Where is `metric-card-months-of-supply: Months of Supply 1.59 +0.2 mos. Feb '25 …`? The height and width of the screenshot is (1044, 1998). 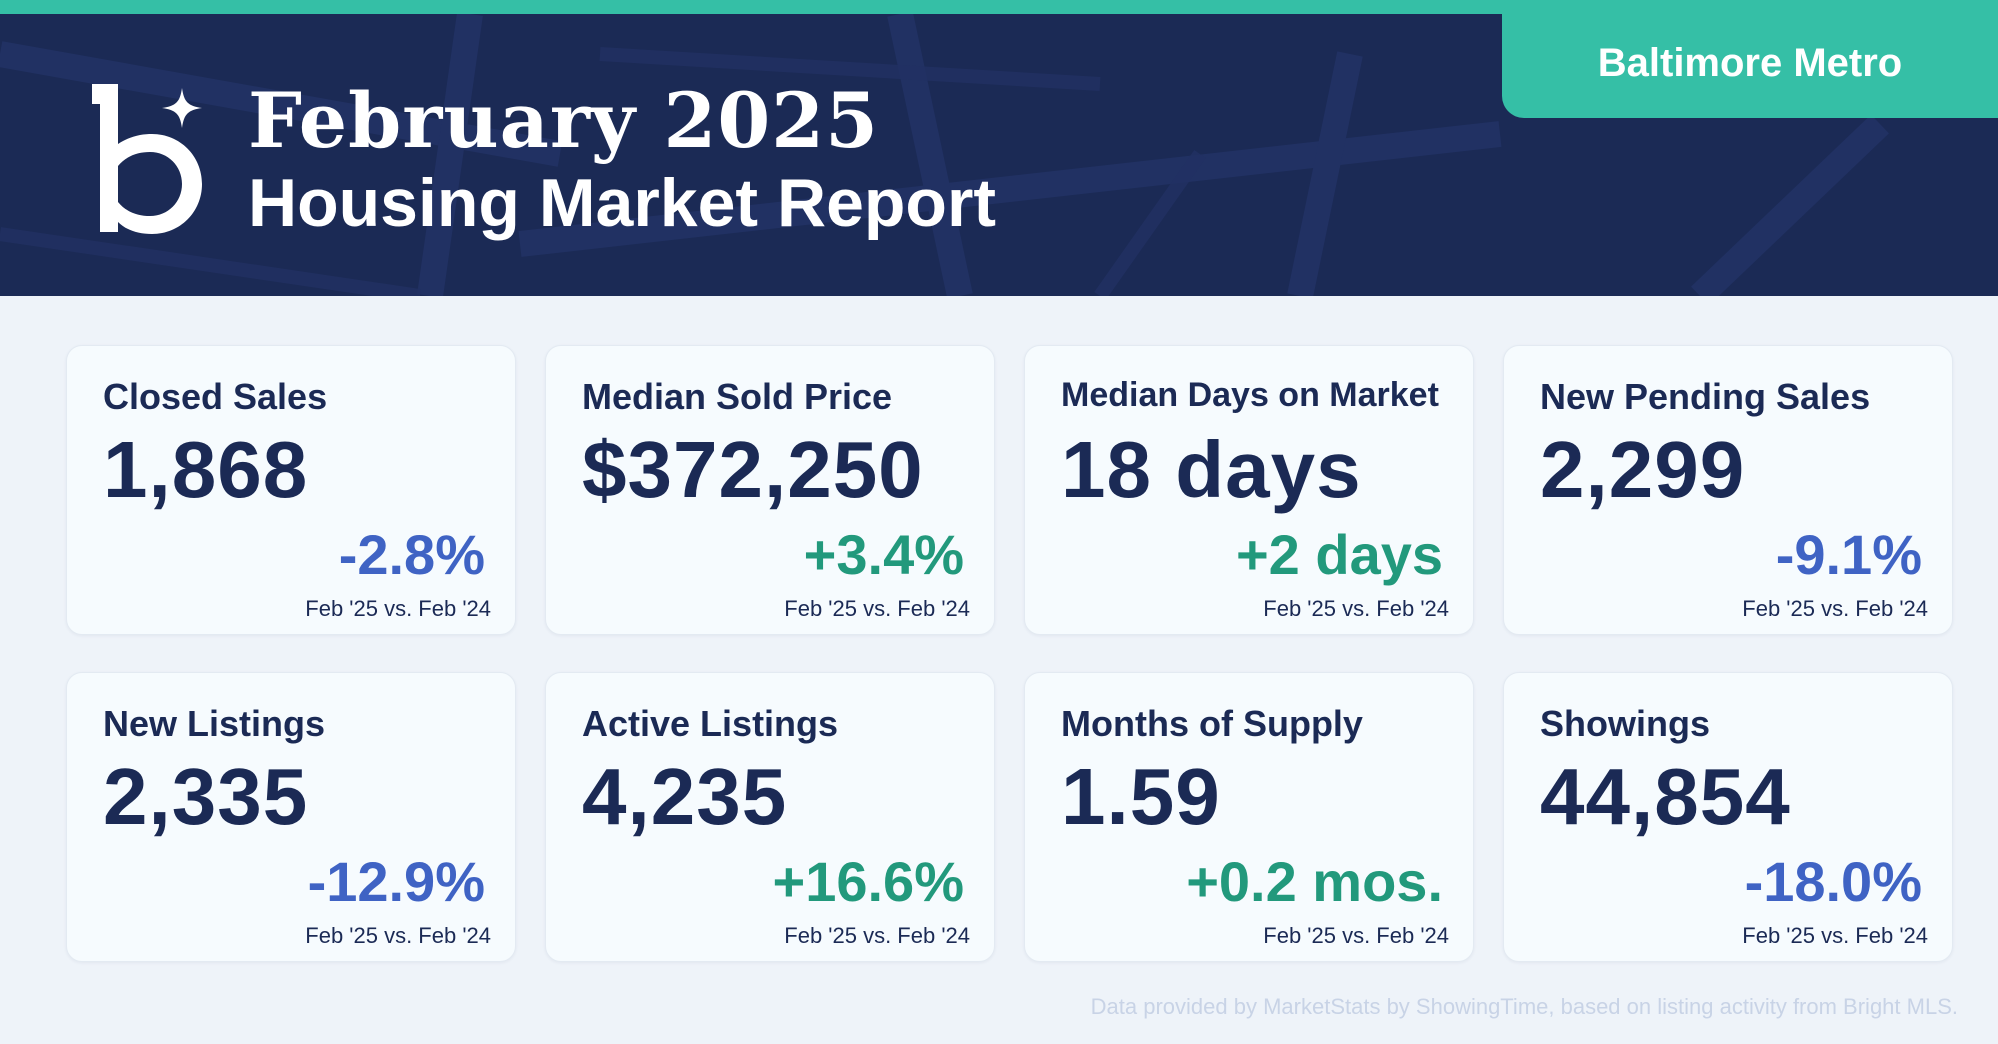
metric-card-months-of-supply: Months of Supply 1.59 +0.2 mos. Feb '25 … is located at coordinates (1249, 817).